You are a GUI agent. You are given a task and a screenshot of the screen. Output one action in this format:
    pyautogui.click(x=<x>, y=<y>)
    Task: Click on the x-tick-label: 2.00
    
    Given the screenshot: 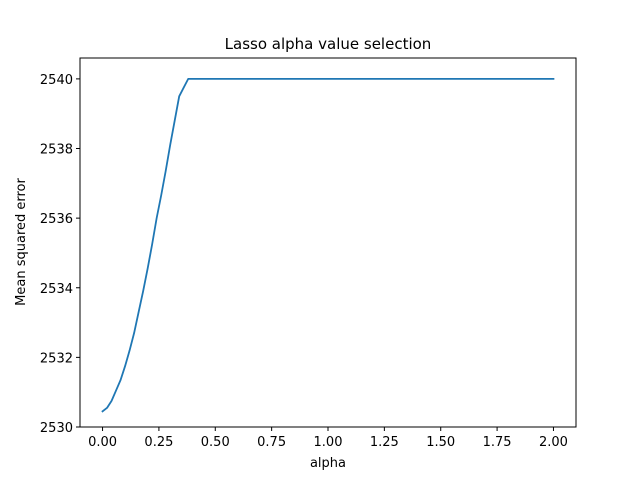 What is the action you would take?
    pyautogui.click(x=553, y=442)
    